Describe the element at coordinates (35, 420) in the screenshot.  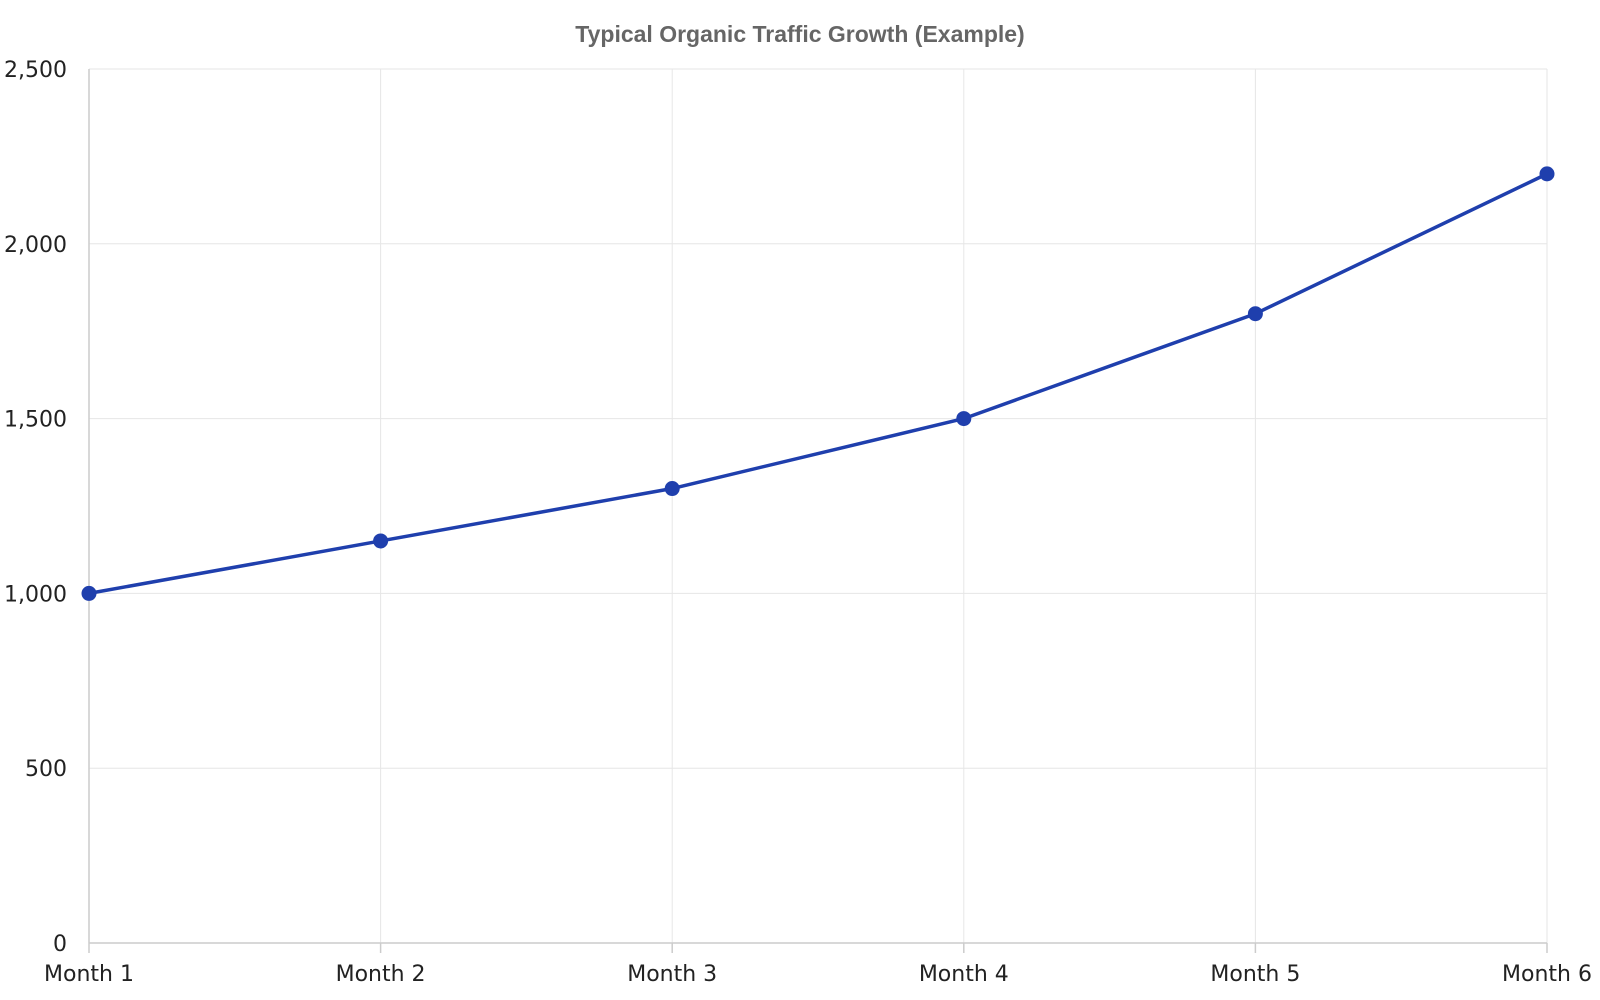
I see `y-tick-label: 1,500` at that location.